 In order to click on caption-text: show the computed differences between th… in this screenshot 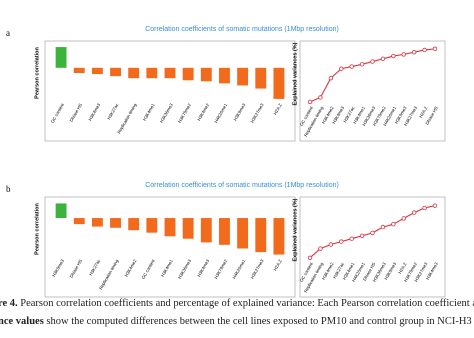, I will do `click(258, 321)`.